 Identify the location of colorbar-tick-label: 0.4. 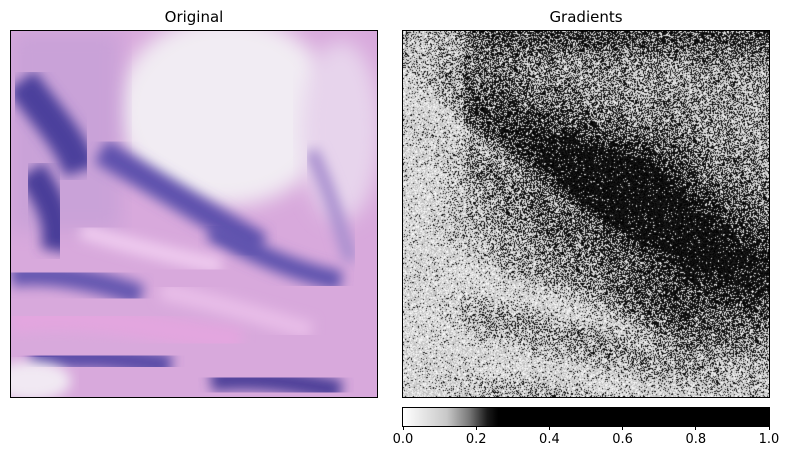
(549, 439).